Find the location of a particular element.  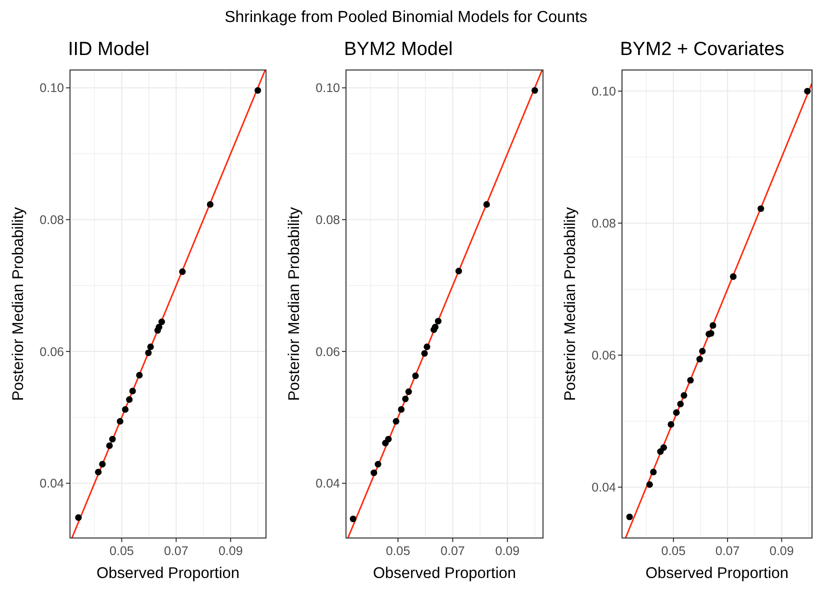

chart-title: BYM2 Model is located at coordinates (398, 49).